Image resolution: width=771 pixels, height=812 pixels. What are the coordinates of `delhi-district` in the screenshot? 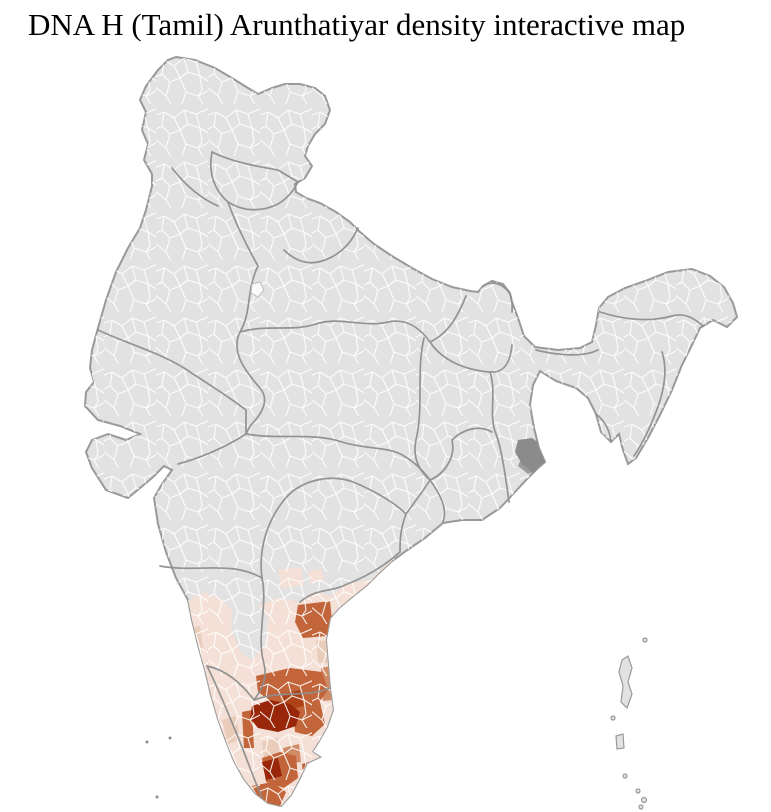 It's located at (257, 289).